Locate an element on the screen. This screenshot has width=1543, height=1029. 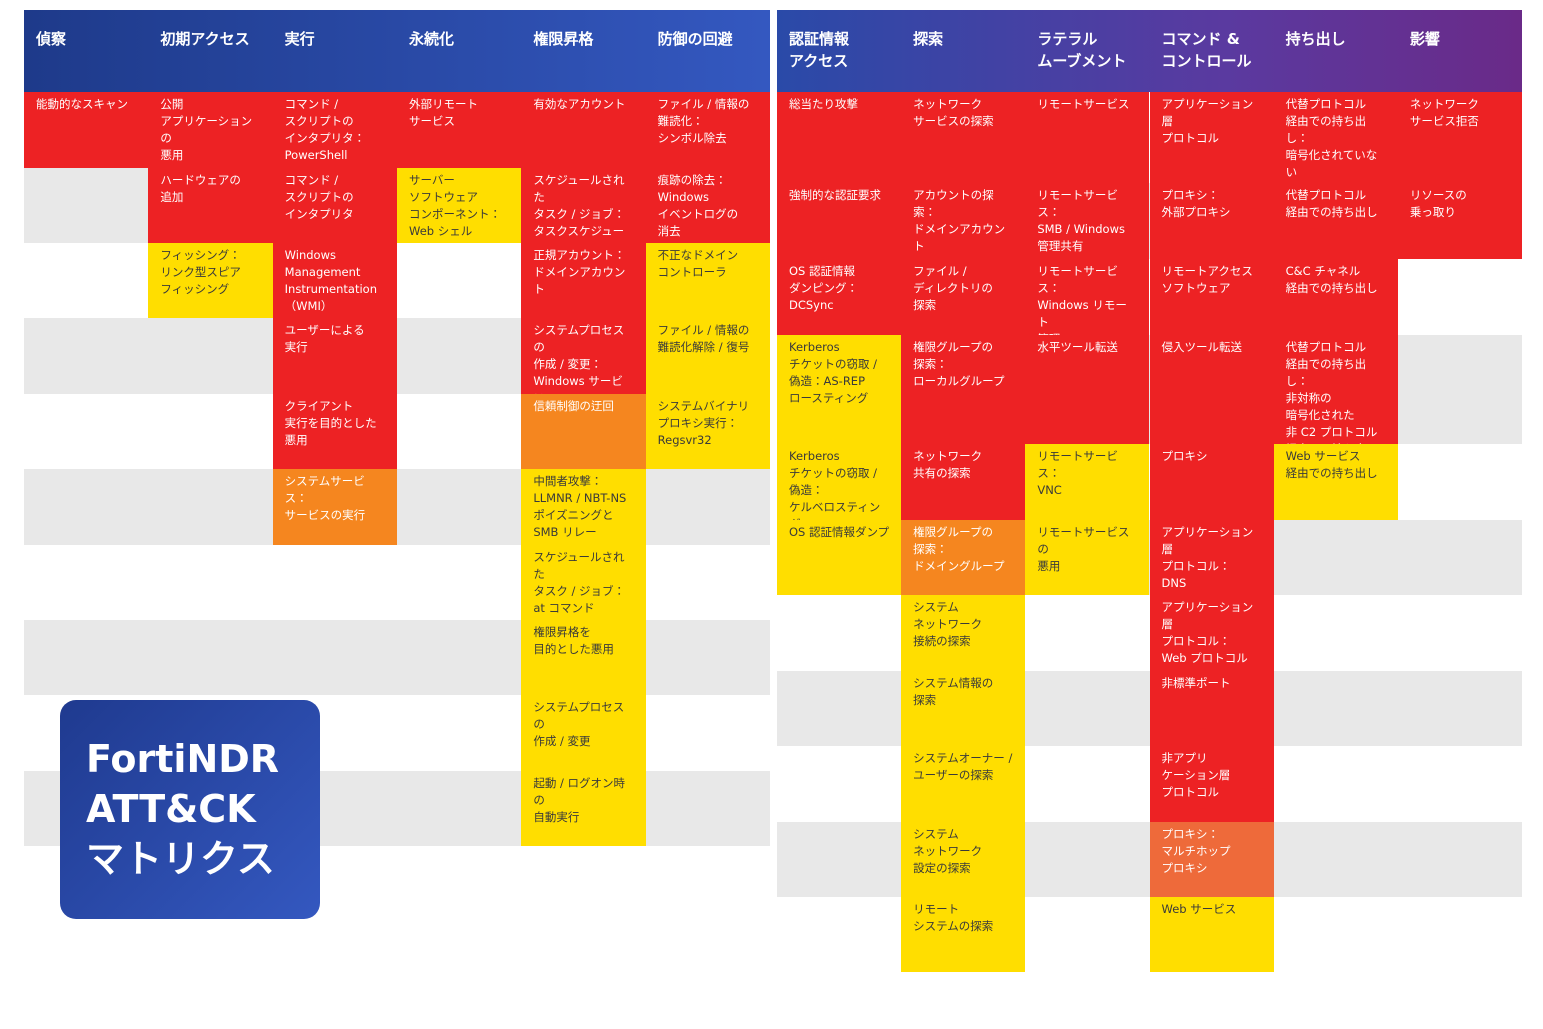
technique-cell: リモートサービスの 悪用 is located at coordinates (1087, 557).